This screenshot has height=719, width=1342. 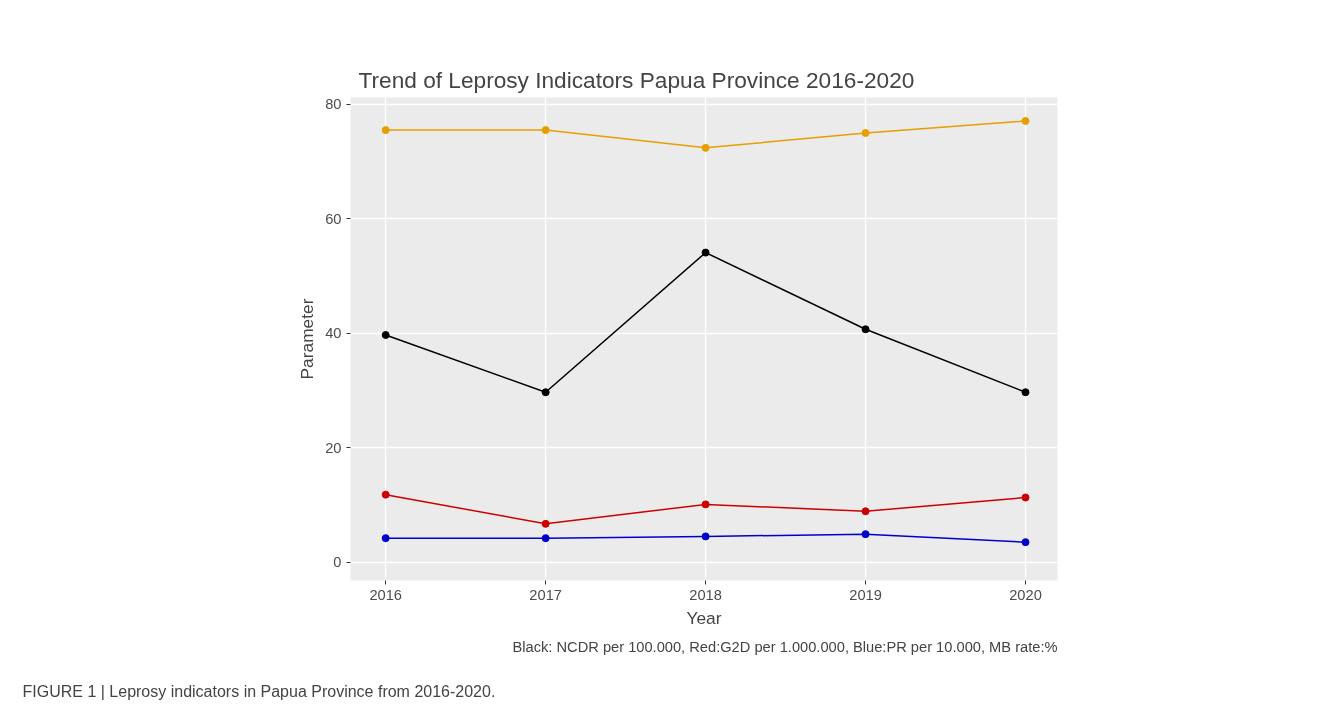 What do you see at coordinates (636, 79) in the screenshot?
I see `chart-title: Trend of Leprosy Indicators Papua Province 2016-2020` at bounding box center [636, 79].